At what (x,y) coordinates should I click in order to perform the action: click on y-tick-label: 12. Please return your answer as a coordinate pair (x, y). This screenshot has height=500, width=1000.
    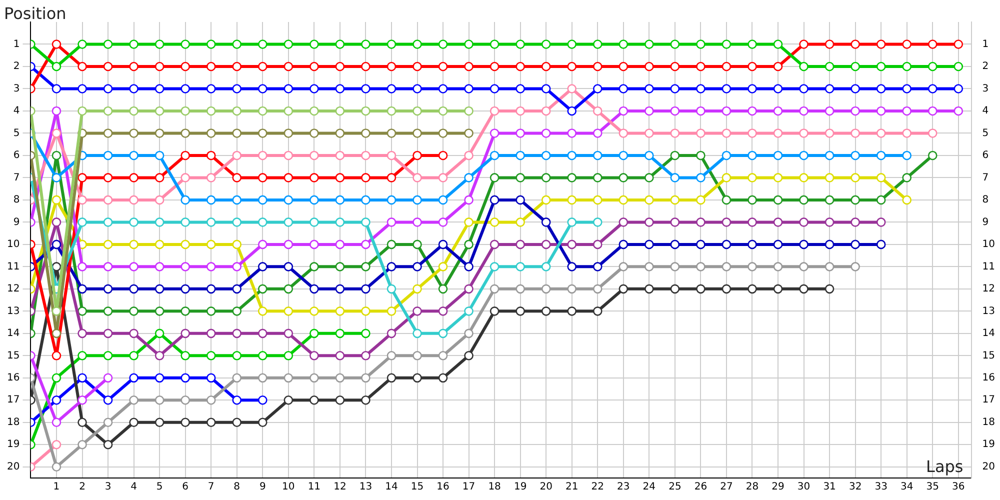
    Looking at the image, I should click on (13, 289).